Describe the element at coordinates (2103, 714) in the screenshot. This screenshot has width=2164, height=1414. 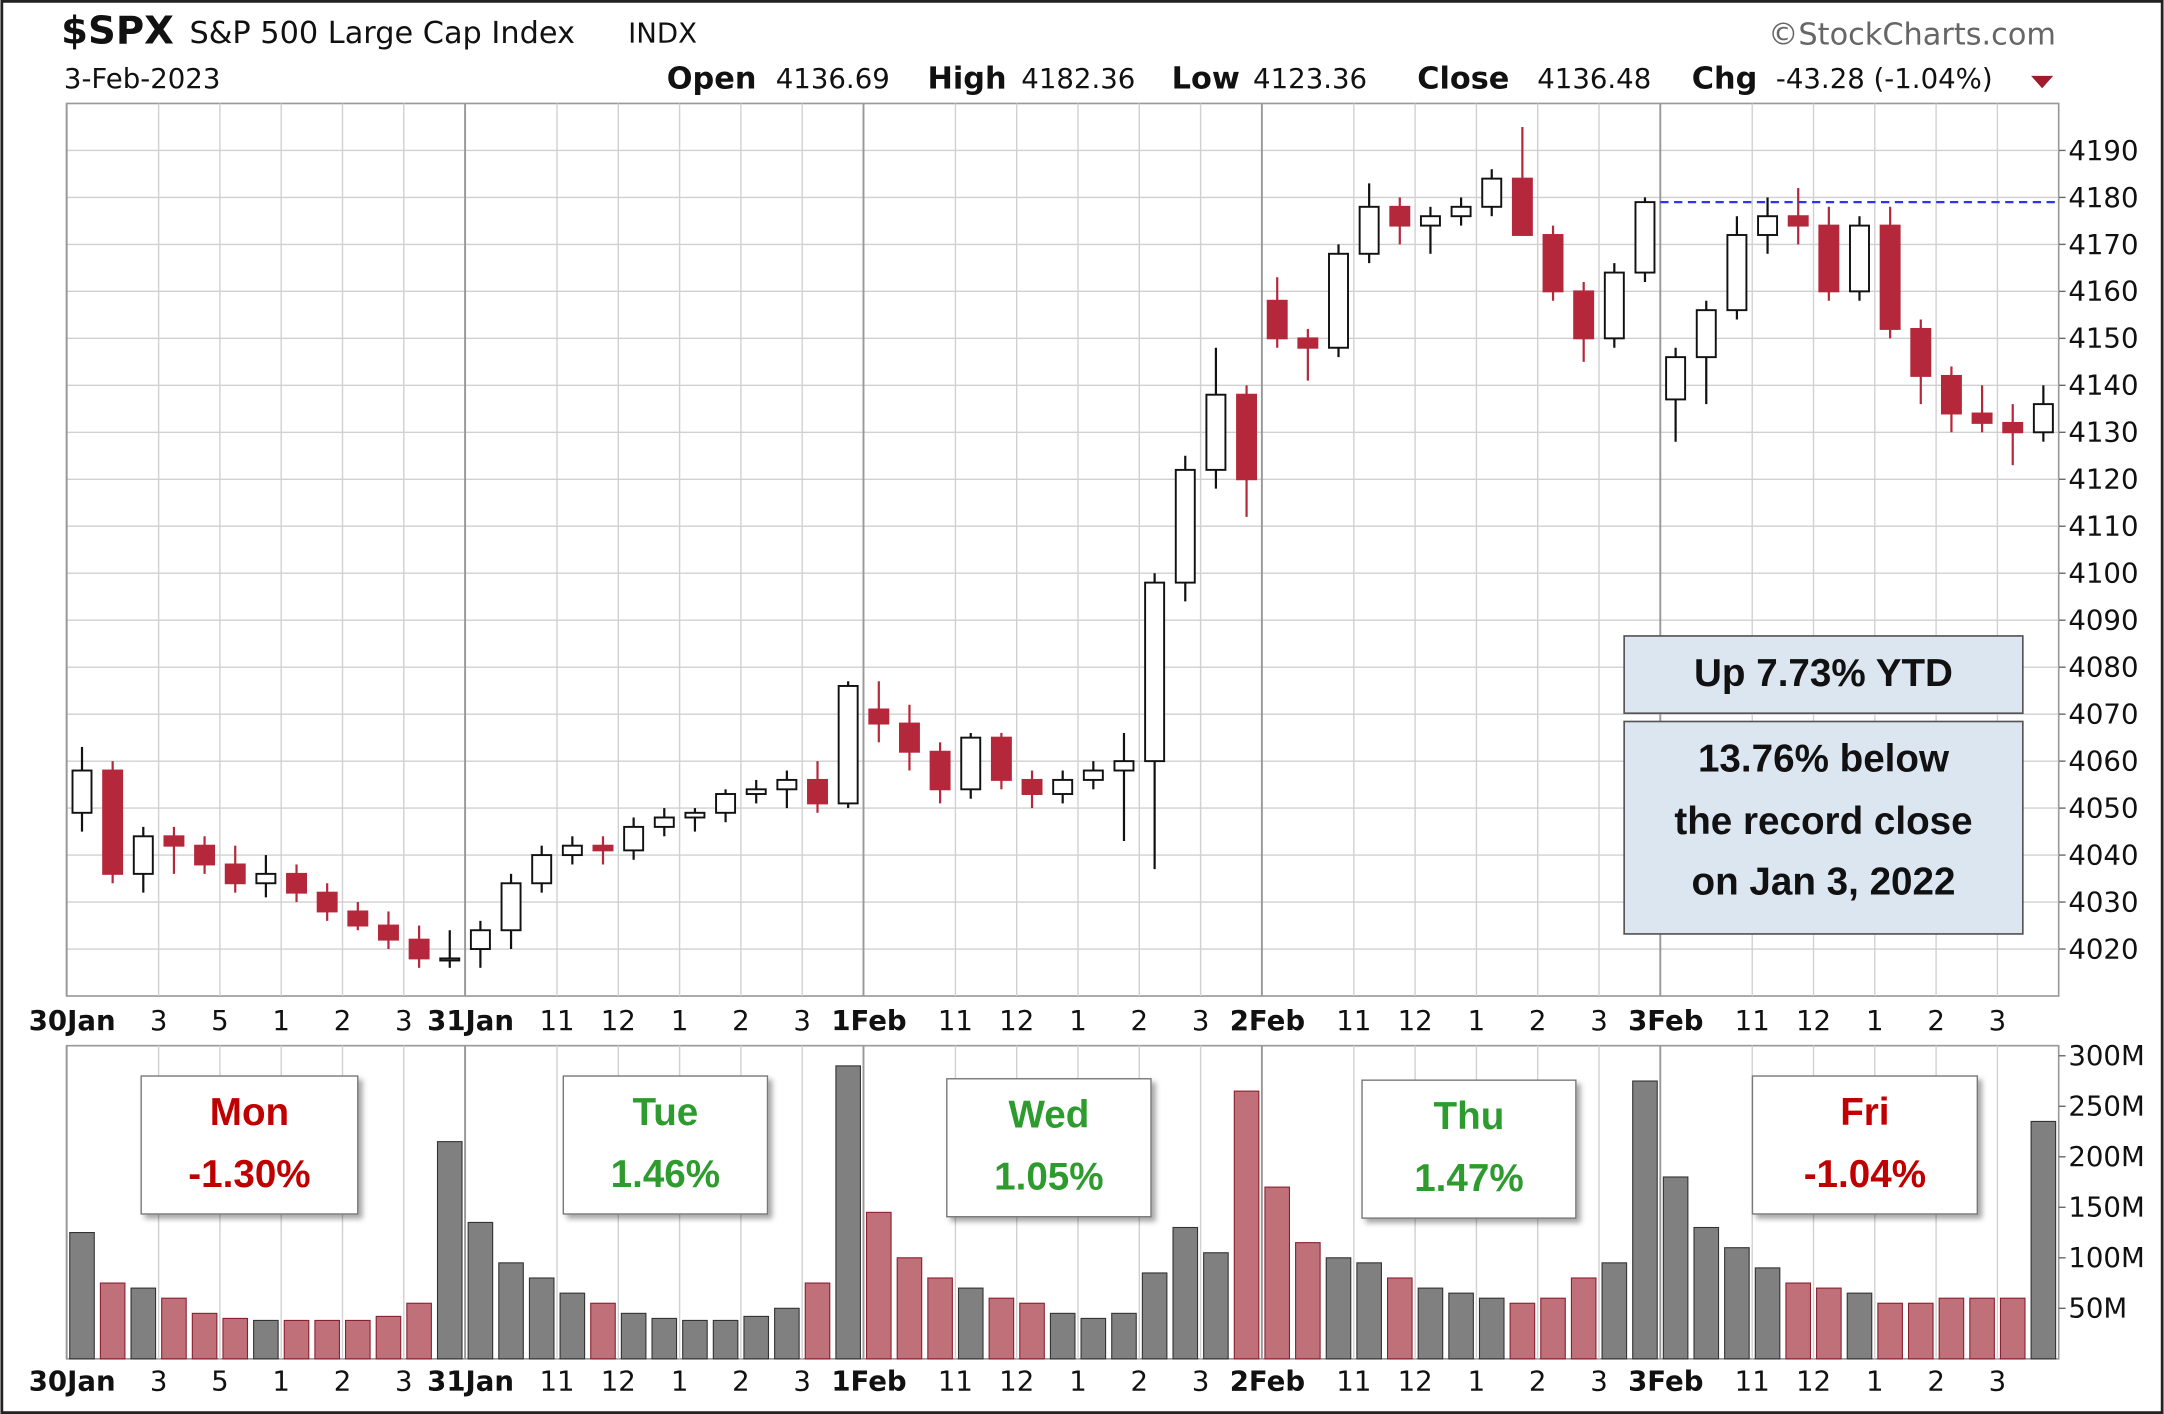
I see `y-tick-label: 4070` at that location.